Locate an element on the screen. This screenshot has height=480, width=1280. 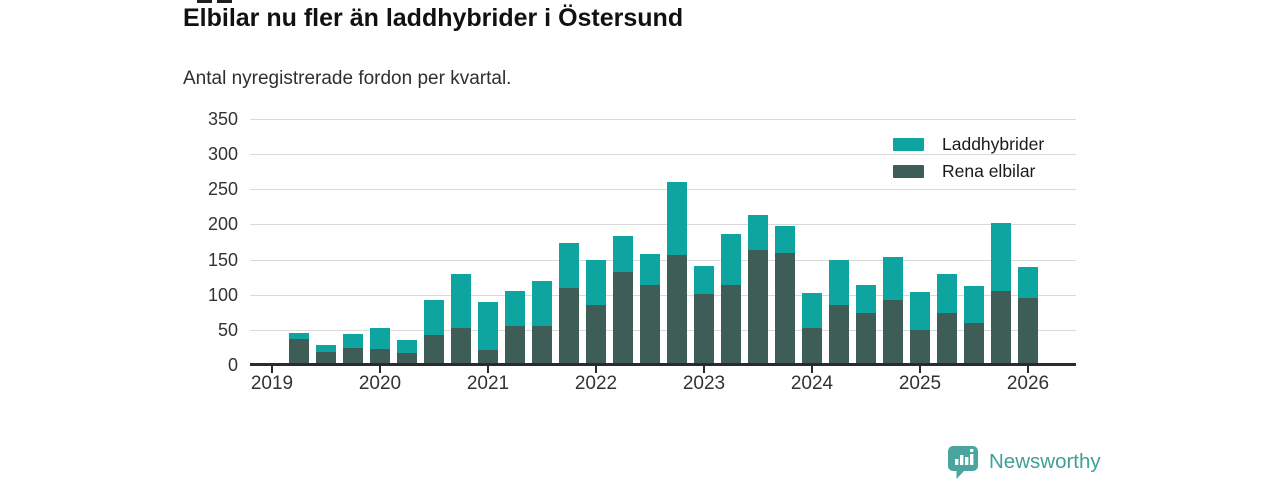
x-tick-label-2024: 2024 is located at coordinates (812, 383).